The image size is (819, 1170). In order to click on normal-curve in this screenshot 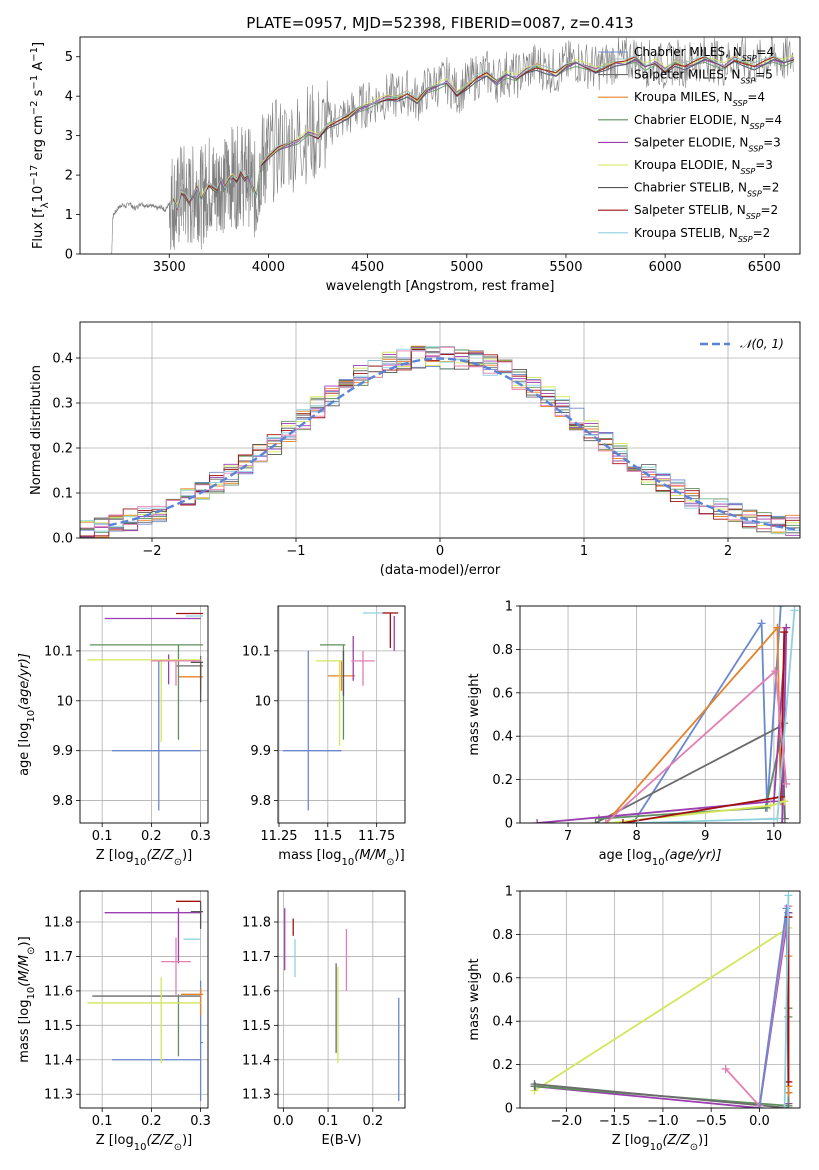, I will do `click(454, 444)`.